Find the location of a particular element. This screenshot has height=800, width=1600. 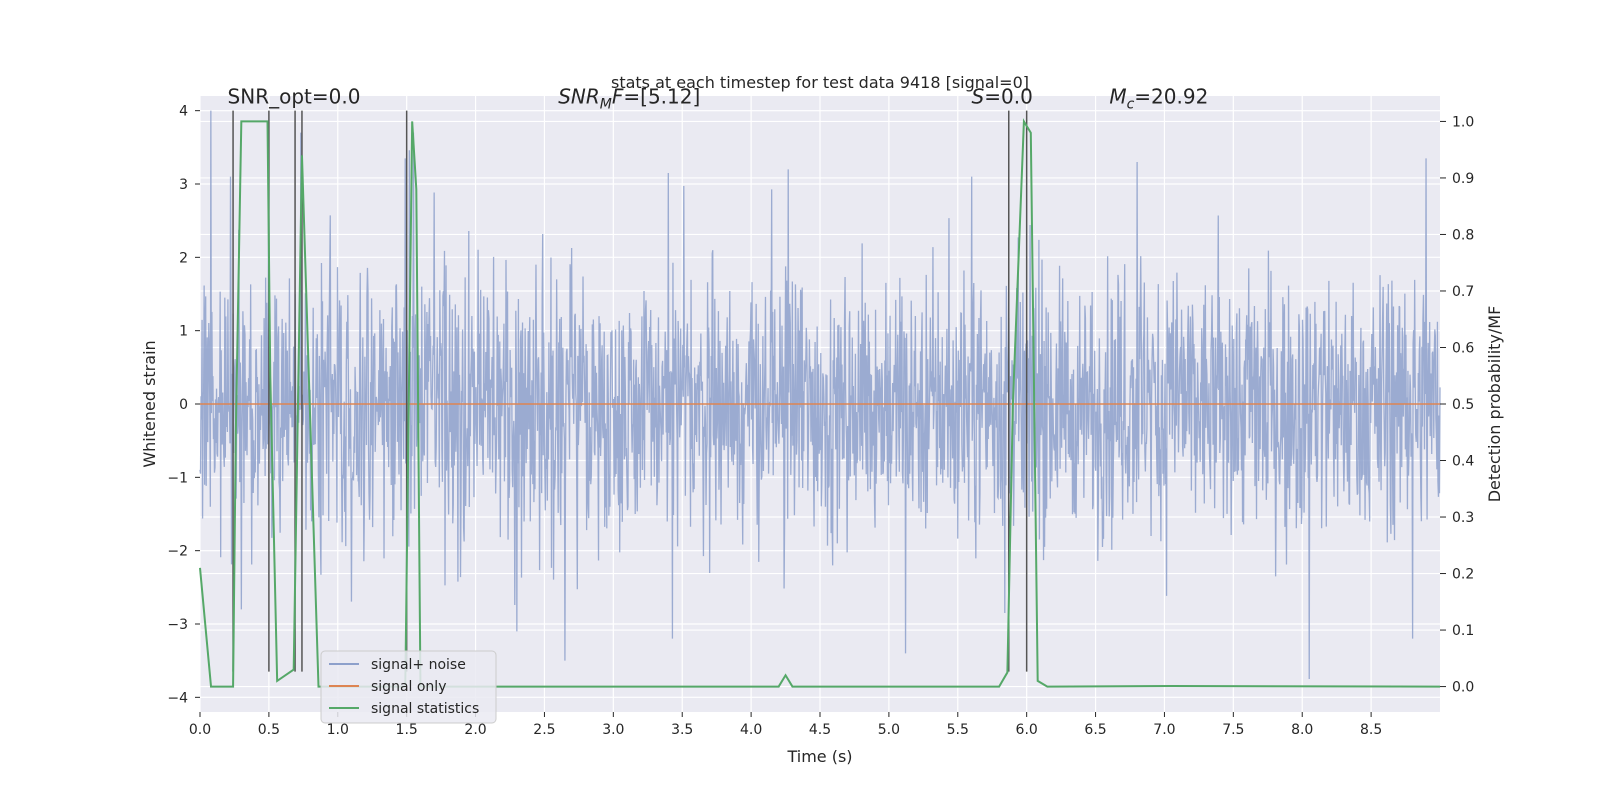

y-tick-label: −3 is located at coordinates (177, 625).